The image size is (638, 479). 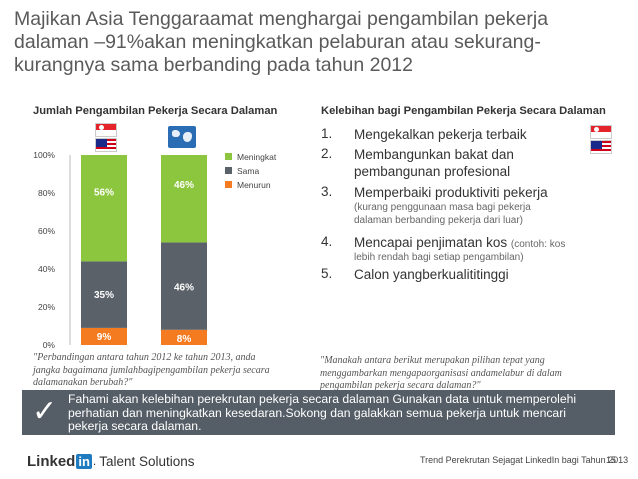 I want to click on benefit-text: Mencapai penjimatan kos, so click(x=431, y=242).